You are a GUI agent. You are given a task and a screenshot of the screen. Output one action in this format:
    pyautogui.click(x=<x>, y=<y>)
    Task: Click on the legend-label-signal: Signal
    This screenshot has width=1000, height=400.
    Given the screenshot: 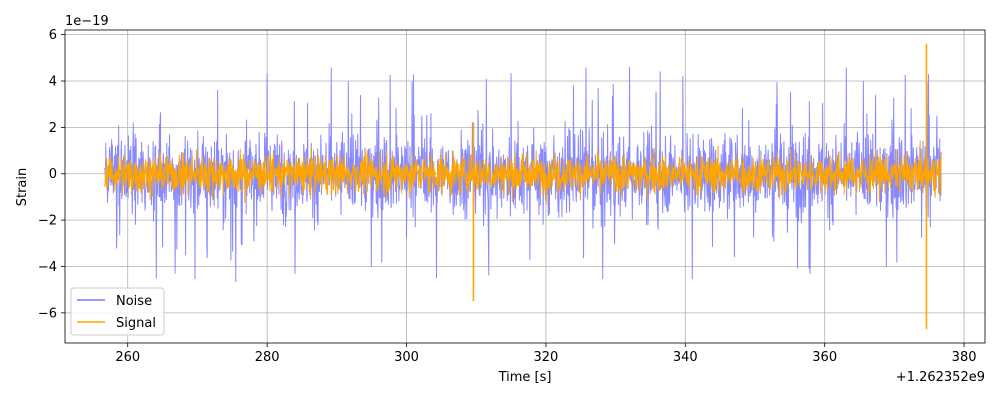 What is the action you would take?
    pyautogui.click(x=136, y=323)
    